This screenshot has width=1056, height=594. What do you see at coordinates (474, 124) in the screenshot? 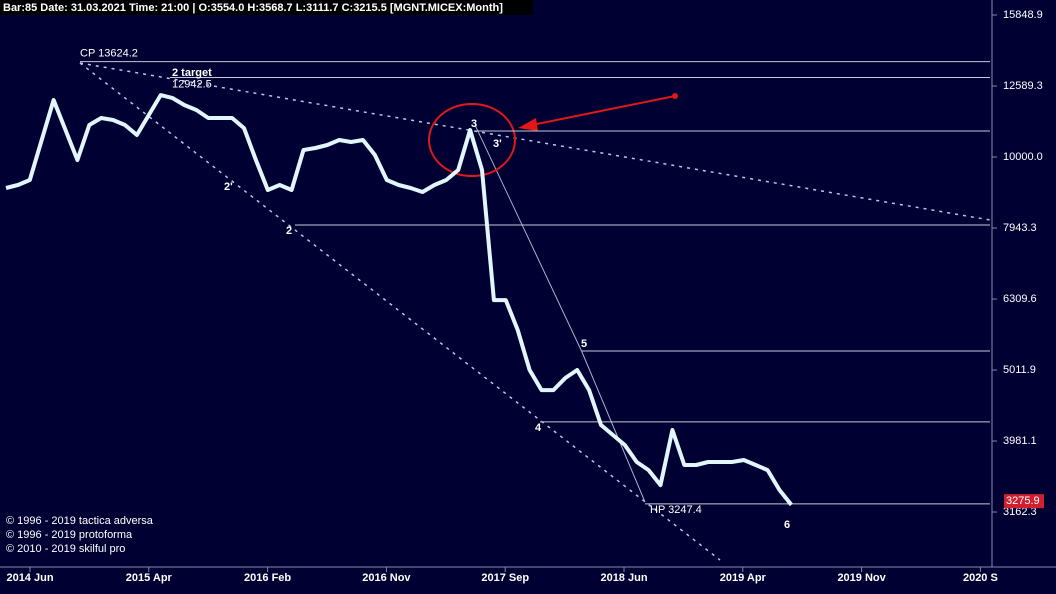
I see `wave-label: 3` at bounding box center [474, 124].